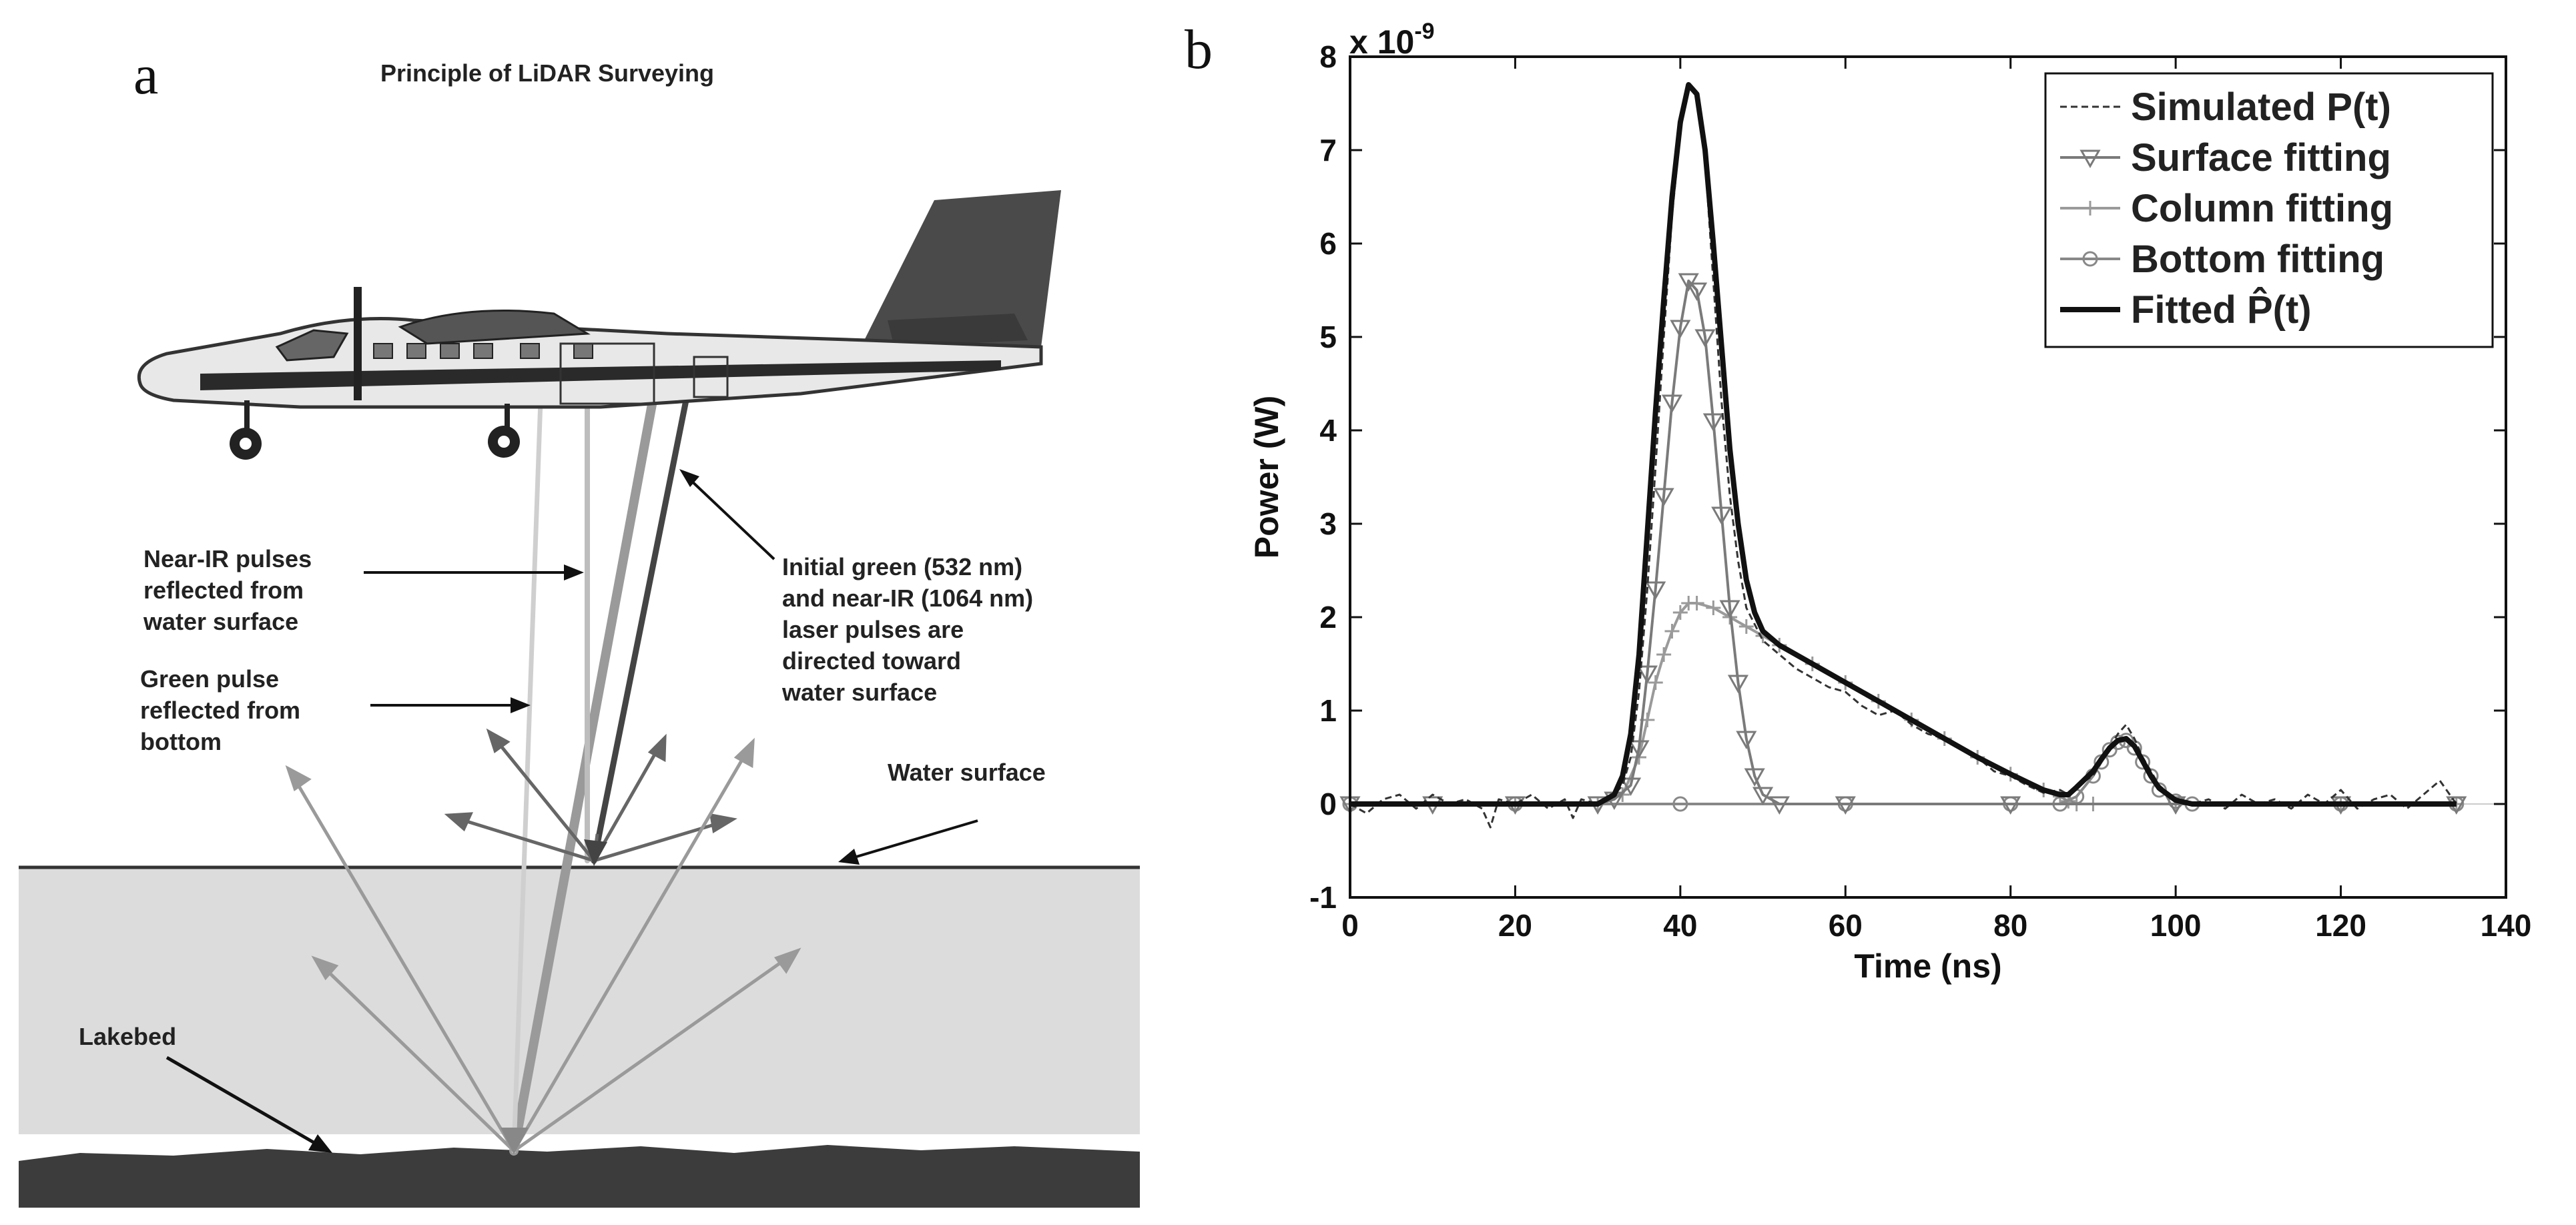 This screenshot has height=1225, width=2576. Describe the element at coordinates (942, 812) in the screenshot. I see `label-water-surface: Water surface` at that location.